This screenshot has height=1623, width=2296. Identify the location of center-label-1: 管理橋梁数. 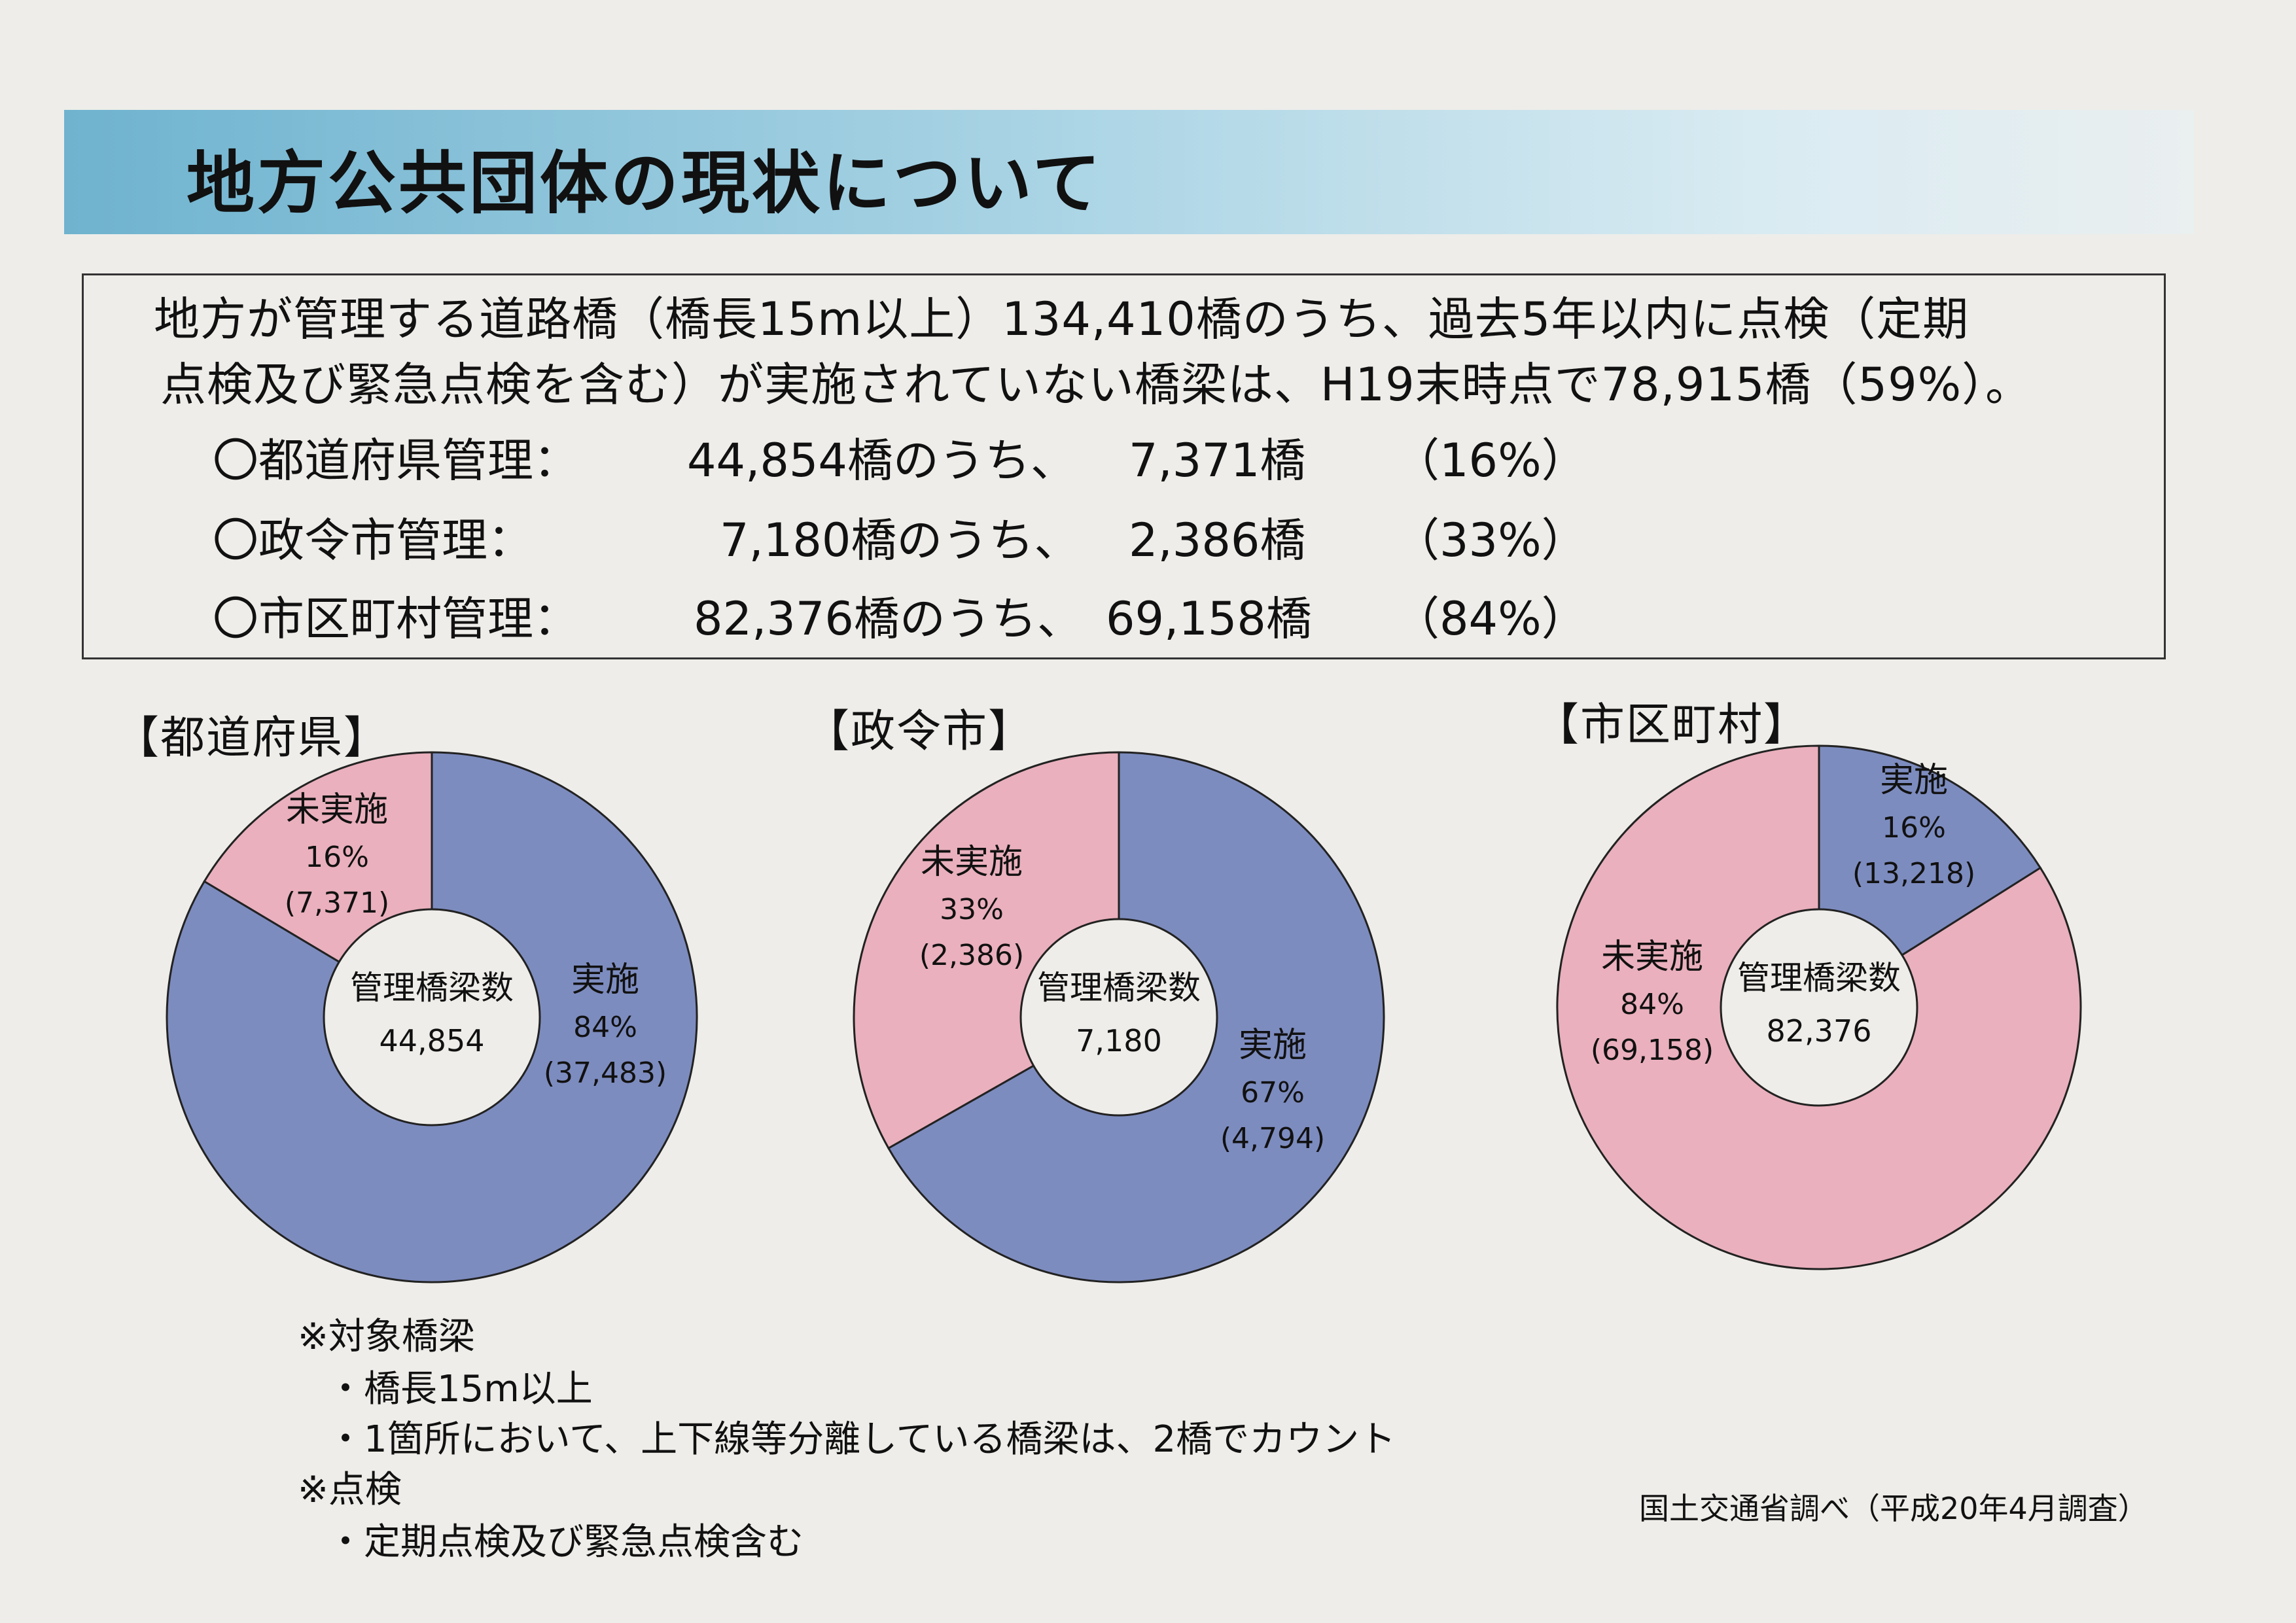
(1119, 988).